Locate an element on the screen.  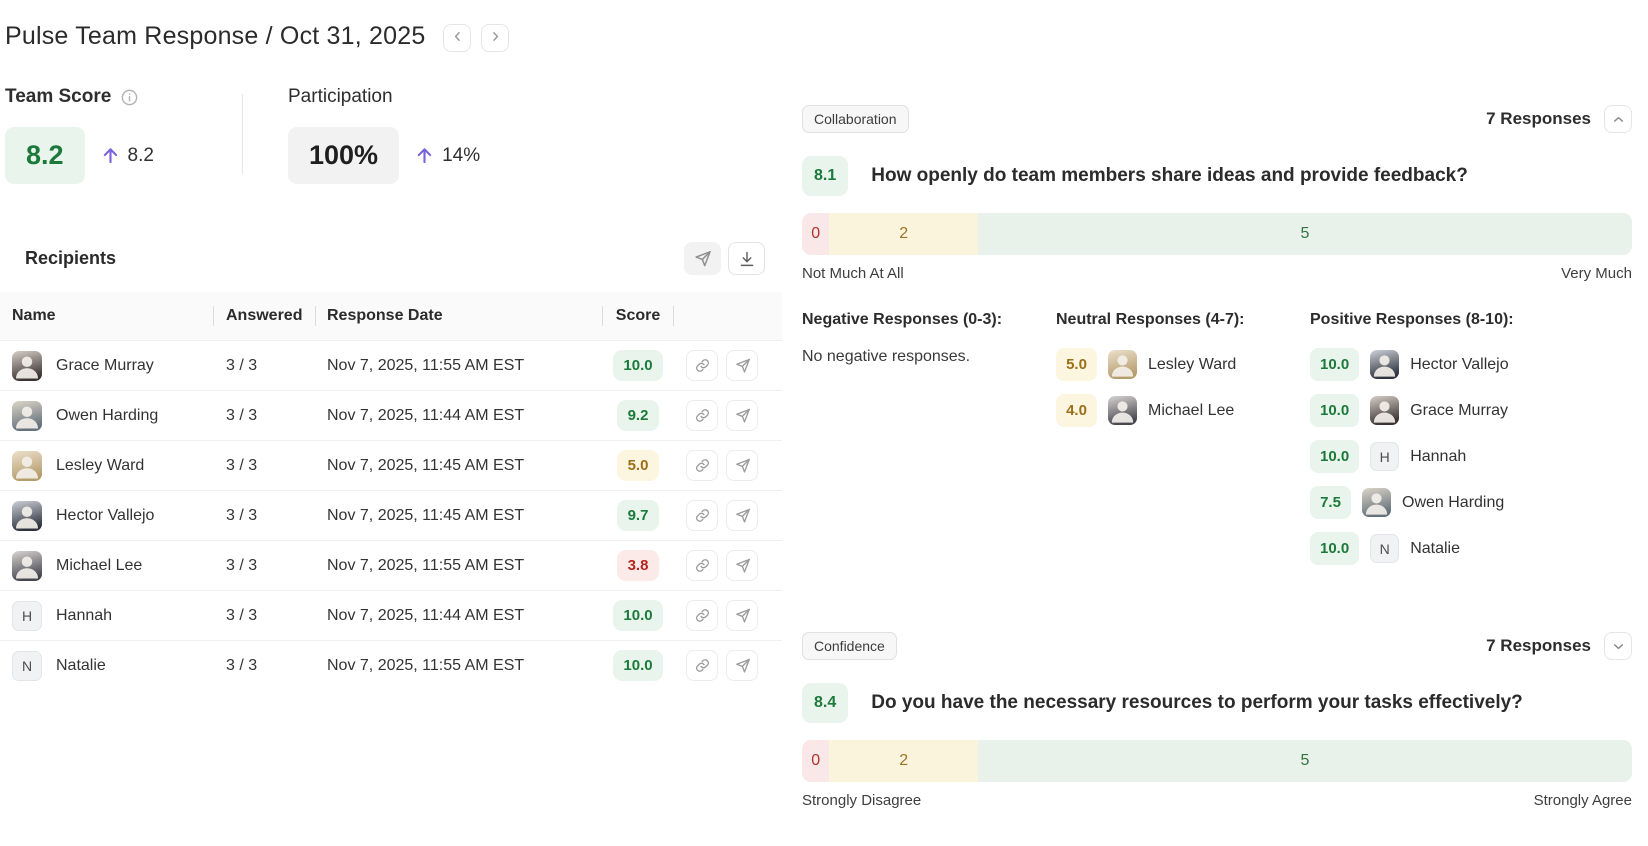
question-average-score: 8.1 is located at coordinates (825, 176).